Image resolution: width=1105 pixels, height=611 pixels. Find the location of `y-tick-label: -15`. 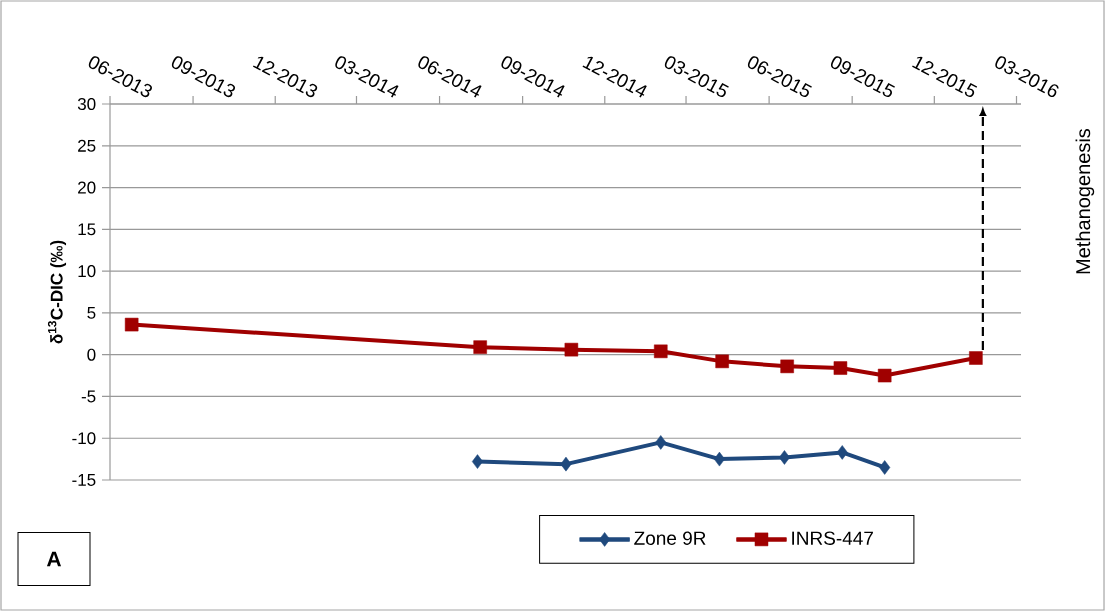

y-tick-label: -15 is located at coordinates (84, 480).